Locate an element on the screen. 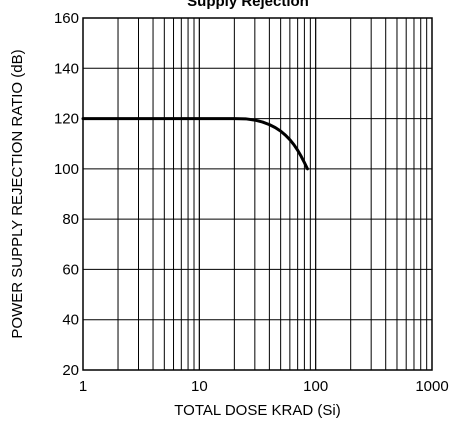  x-tick-label: 100 is located at coordinates (315, 386).